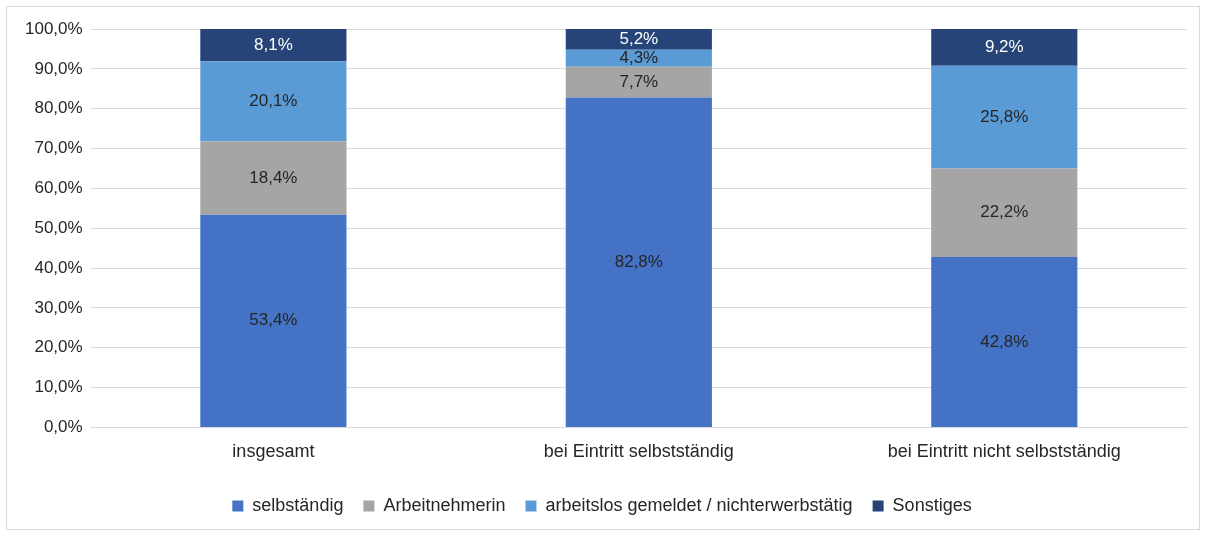 This screenshot has height=536, width=1206. I want to click on y-tick-label: 0,0%, so click(63, 427).